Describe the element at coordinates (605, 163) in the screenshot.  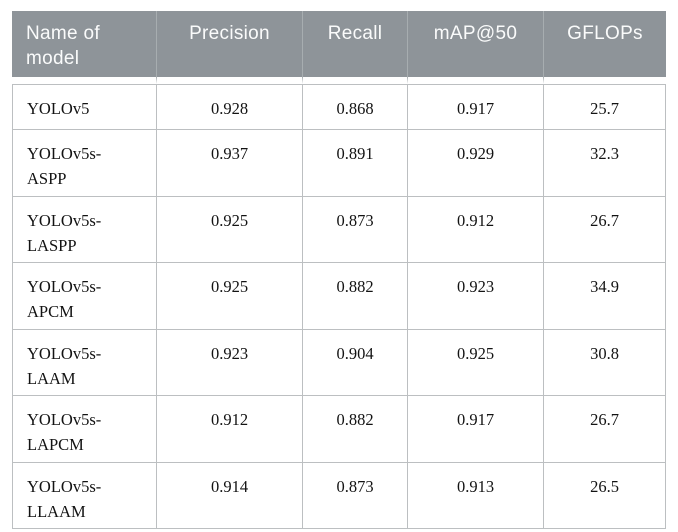
I see `gflops-cell: 32.3` at that location.